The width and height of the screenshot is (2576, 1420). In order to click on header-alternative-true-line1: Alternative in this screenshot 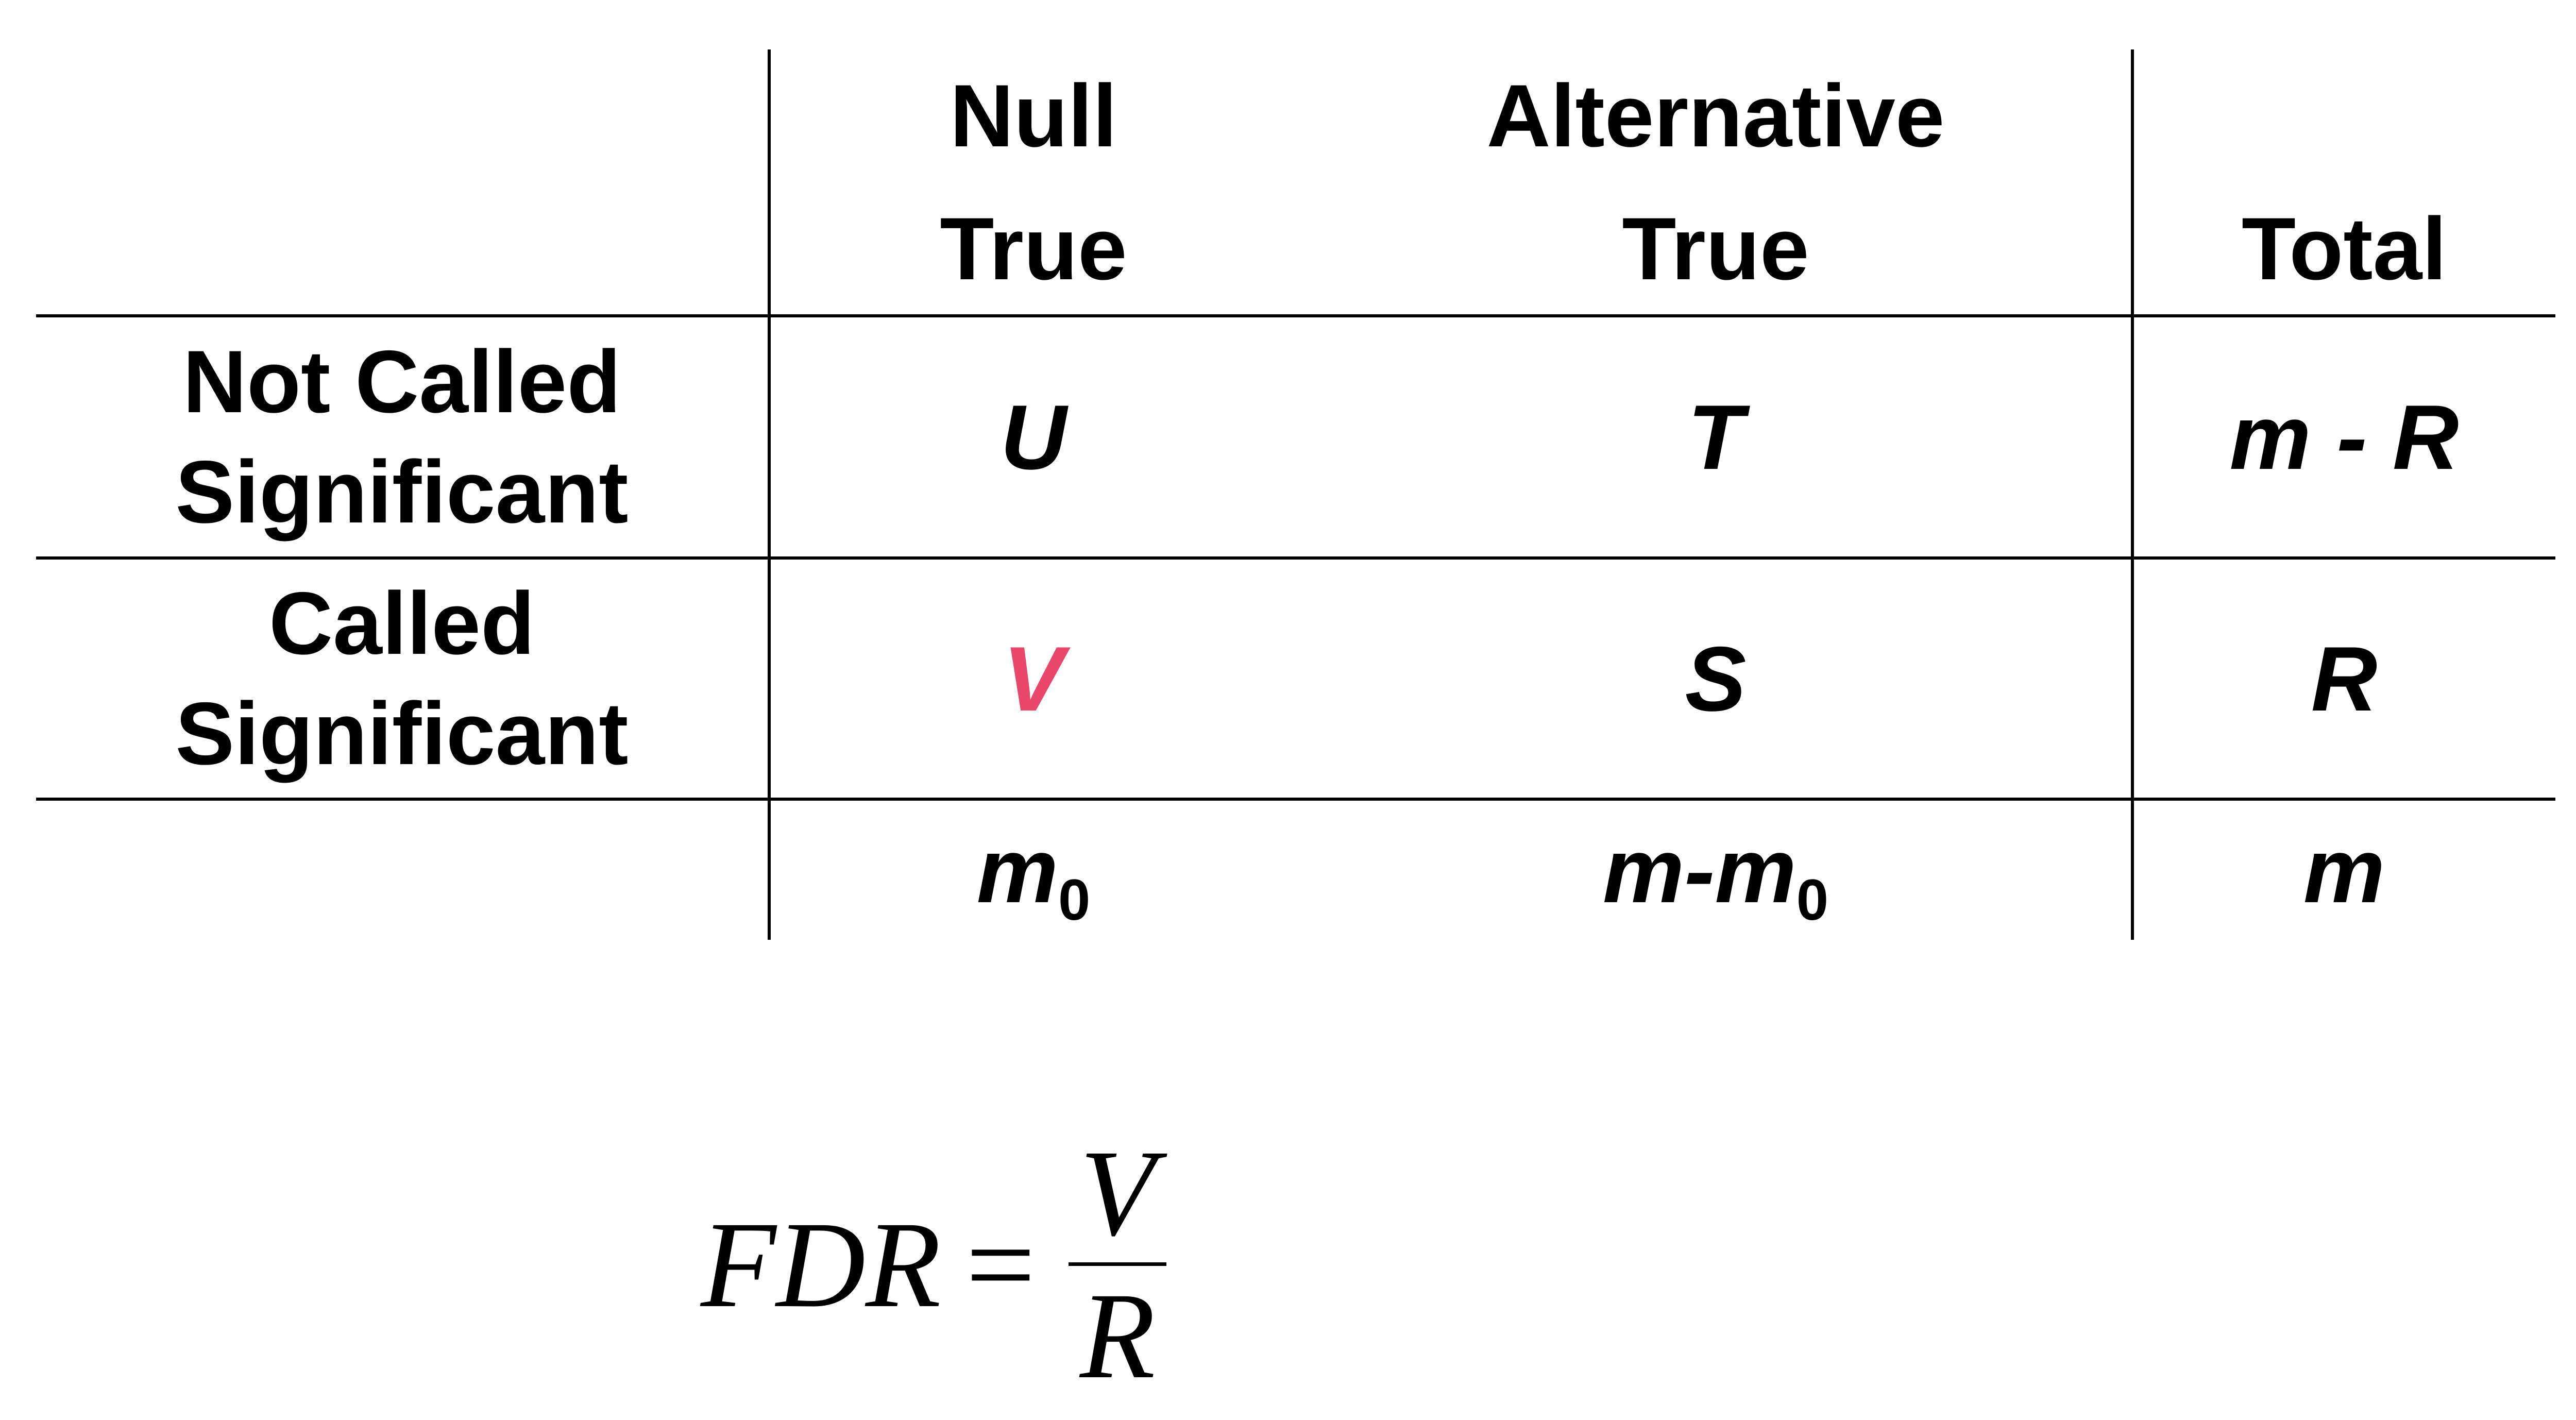, I will do `click(1716, 115)`.